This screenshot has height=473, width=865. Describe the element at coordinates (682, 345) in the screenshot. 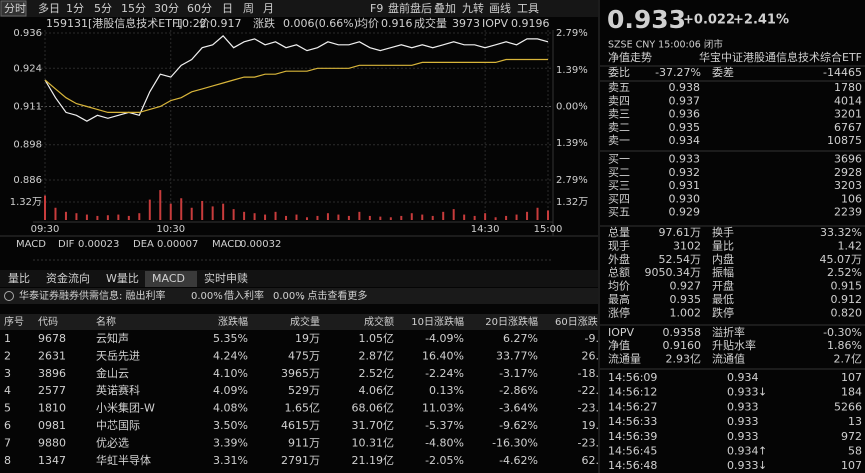

I see `stat-value: 0.9160` at that location.